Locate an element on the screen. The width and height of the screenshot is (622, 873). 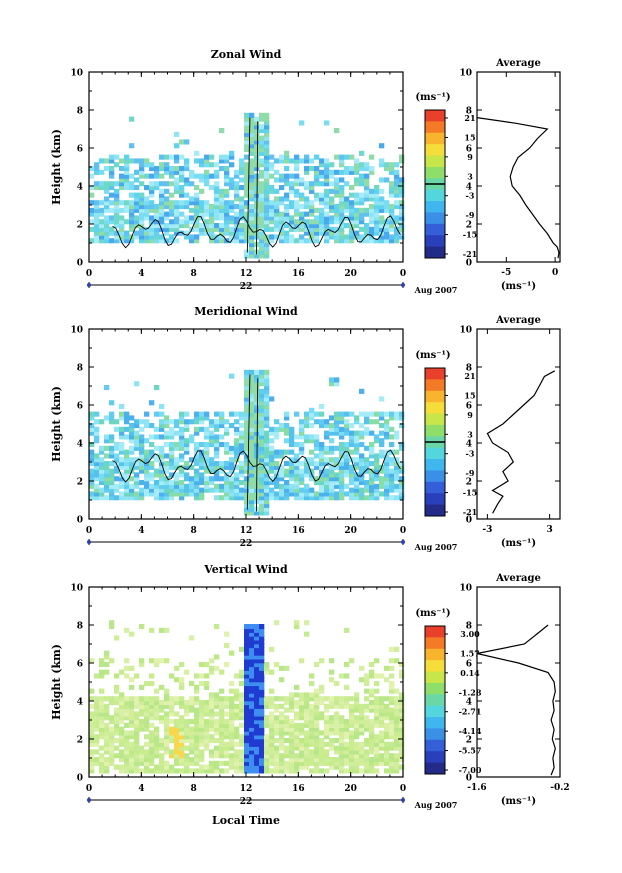
colorbar-unit: (ms⁻¹) is located at coordinates (432, 355).